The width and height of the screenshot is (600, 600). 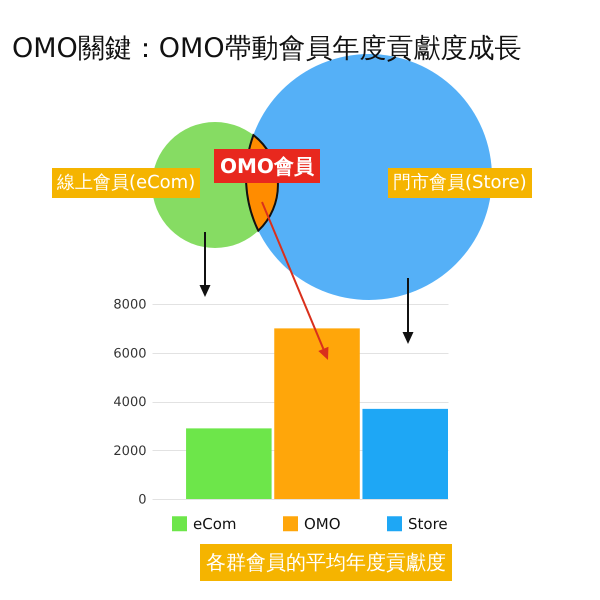 I want to click on y-tick-label: 8000, so click(x=129, y=305).